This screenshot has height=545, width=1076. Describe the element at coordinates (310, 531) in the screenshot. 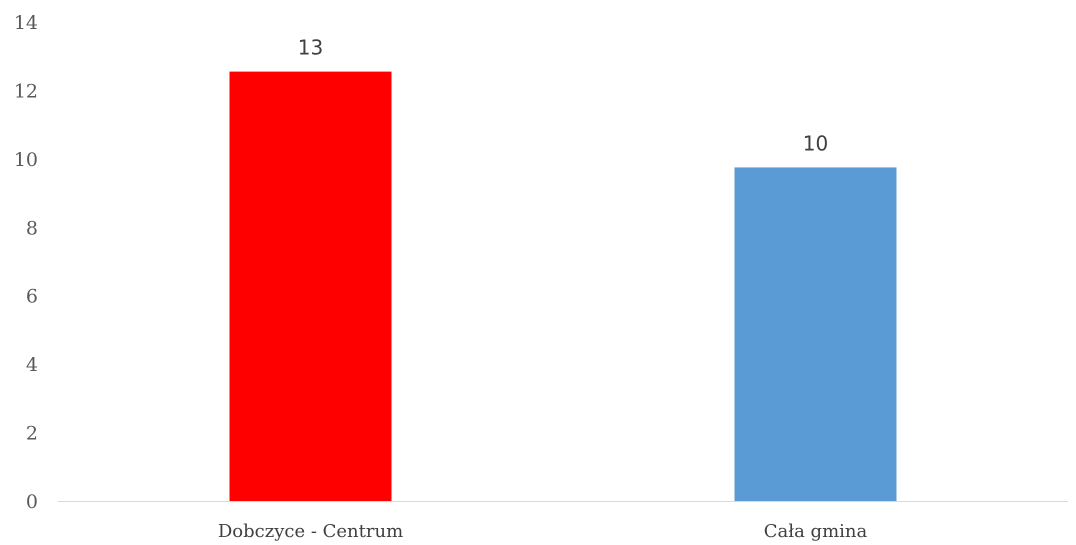

I see `category-label: Dobczyce - Centrum` at that location.